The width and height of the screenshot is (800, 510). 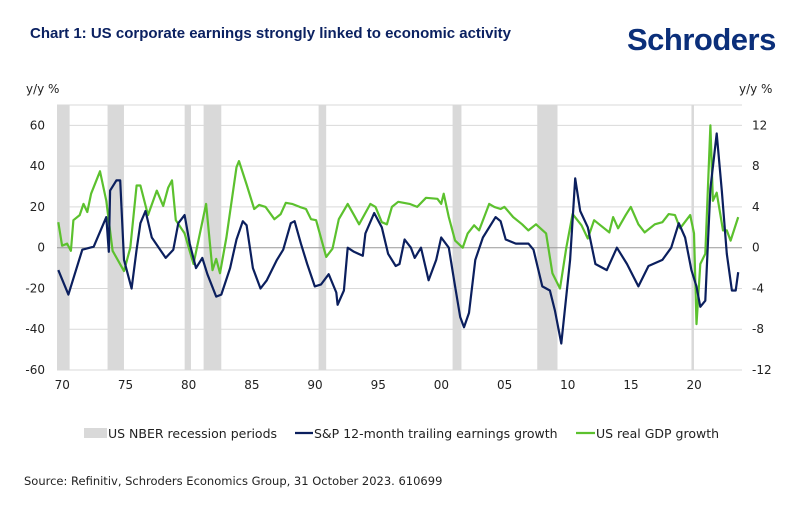 I want to click on legend-label-earnings: S&P 12-month trailing earnings growth, so click(x=436, y=433).